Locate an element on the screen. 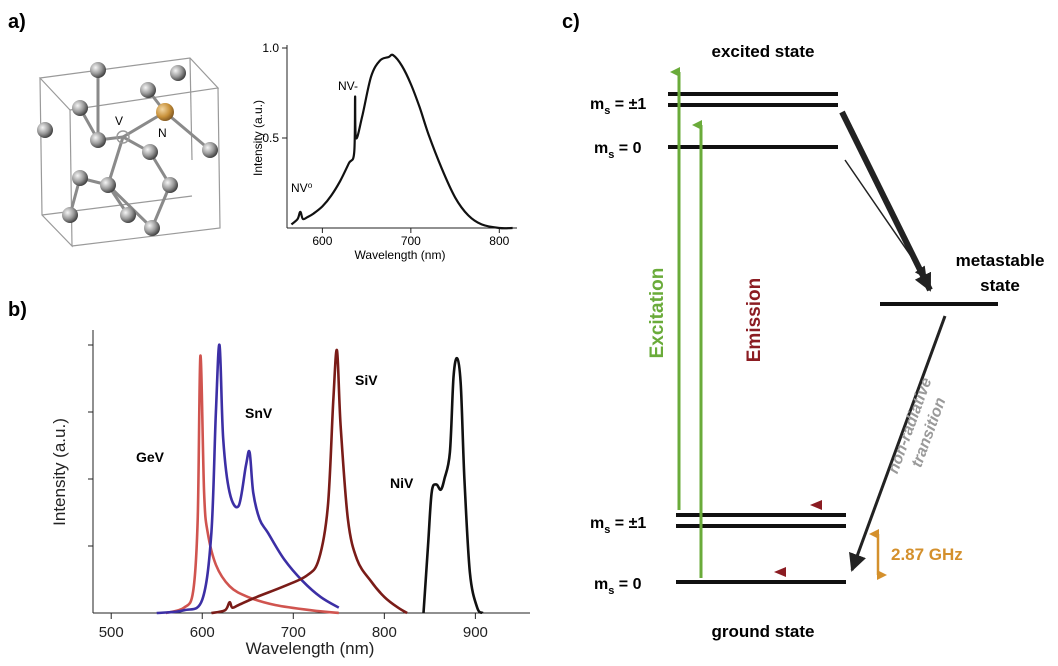  siv-label: SiV is located at coordinates (366, 380).